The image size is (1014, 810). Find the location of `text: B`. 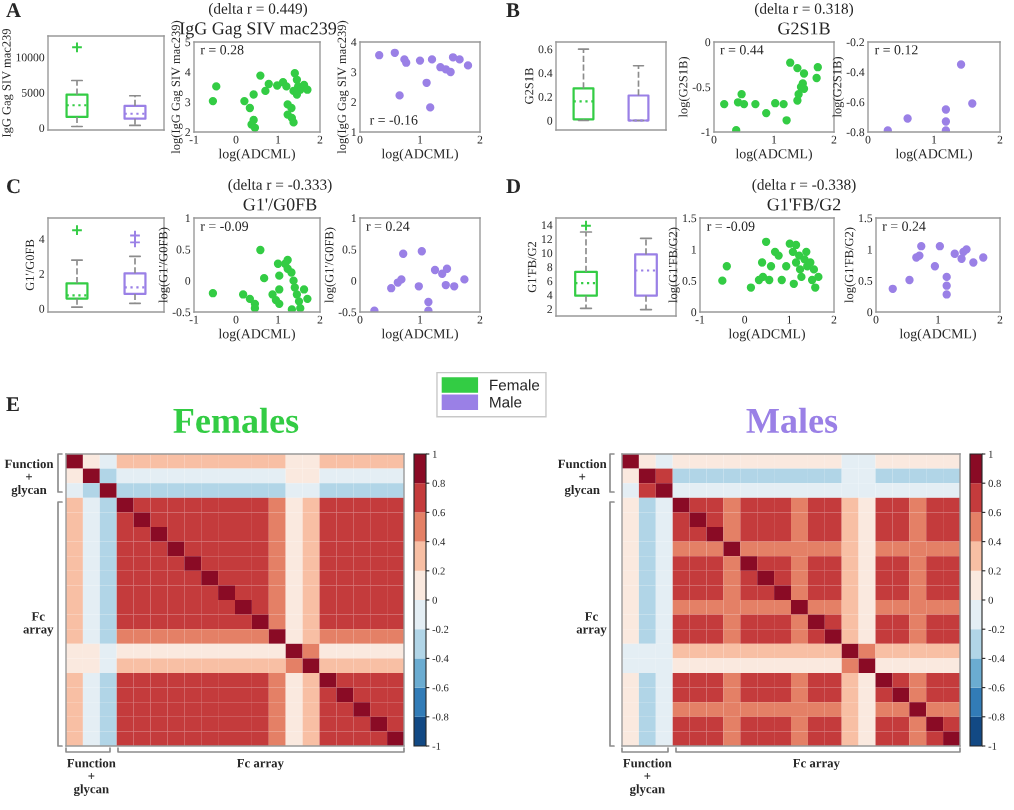

text: B is located at coordinates (513, 10).